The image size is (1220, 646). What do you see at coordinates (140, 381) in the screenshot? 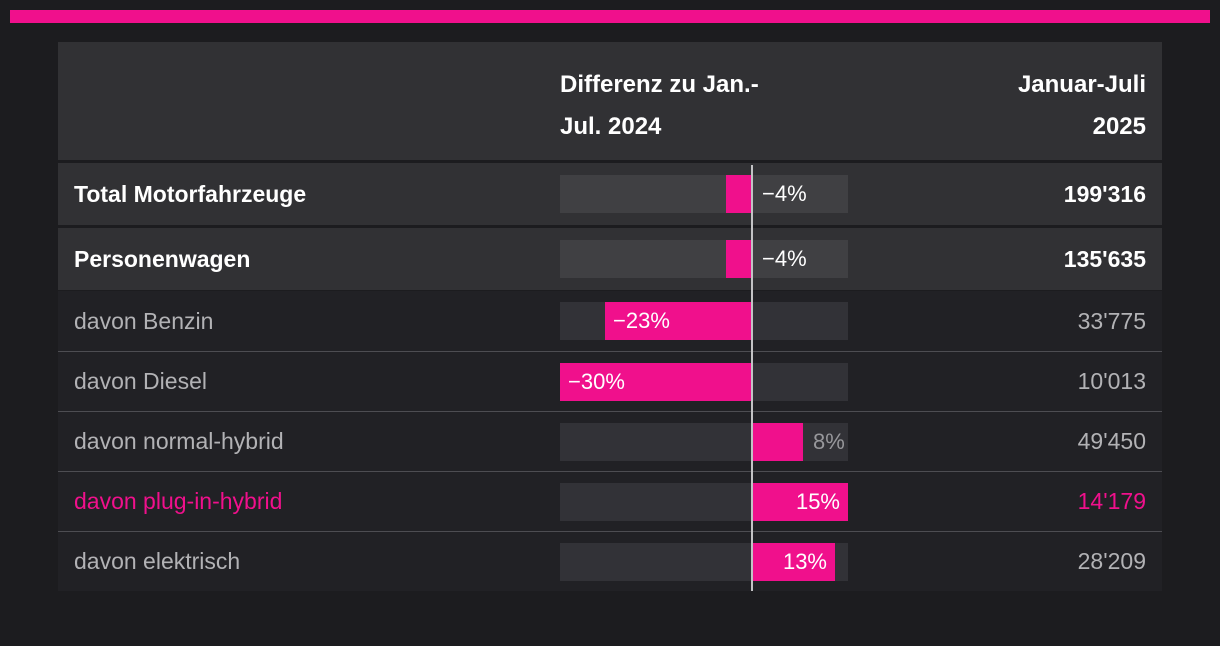
I see `row-label: davon Diesel` at bounding box center [140, 381].